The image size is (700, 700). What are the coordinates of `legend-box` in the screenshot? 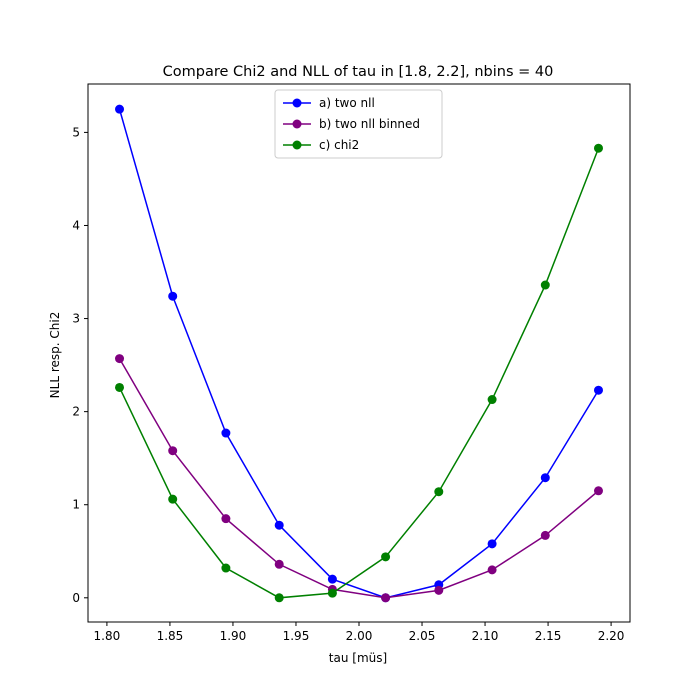 It's located at (358, 124).